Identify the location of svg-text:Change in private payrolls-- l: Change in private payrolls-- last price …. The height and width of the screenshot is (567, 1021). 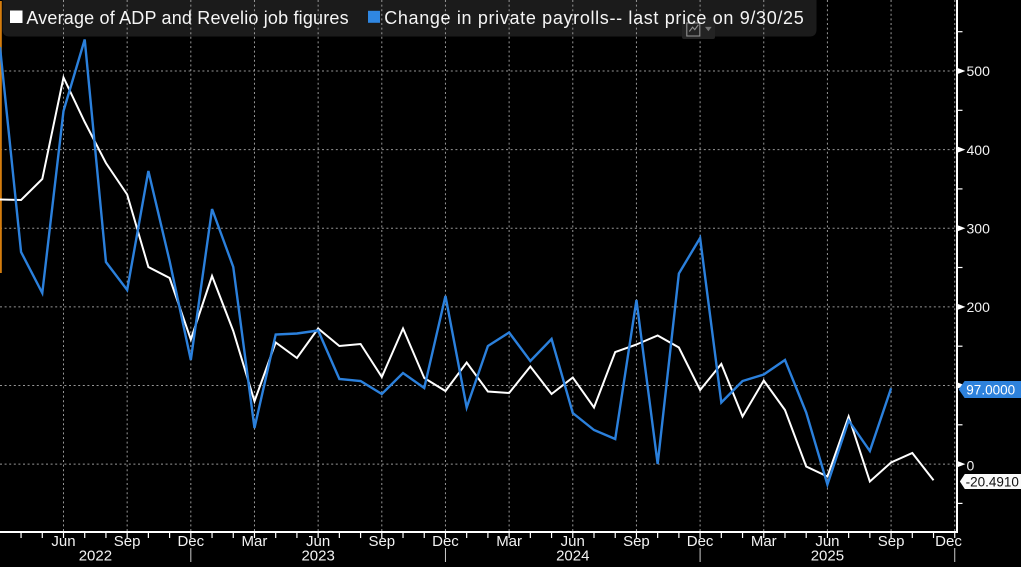
(594, 18).